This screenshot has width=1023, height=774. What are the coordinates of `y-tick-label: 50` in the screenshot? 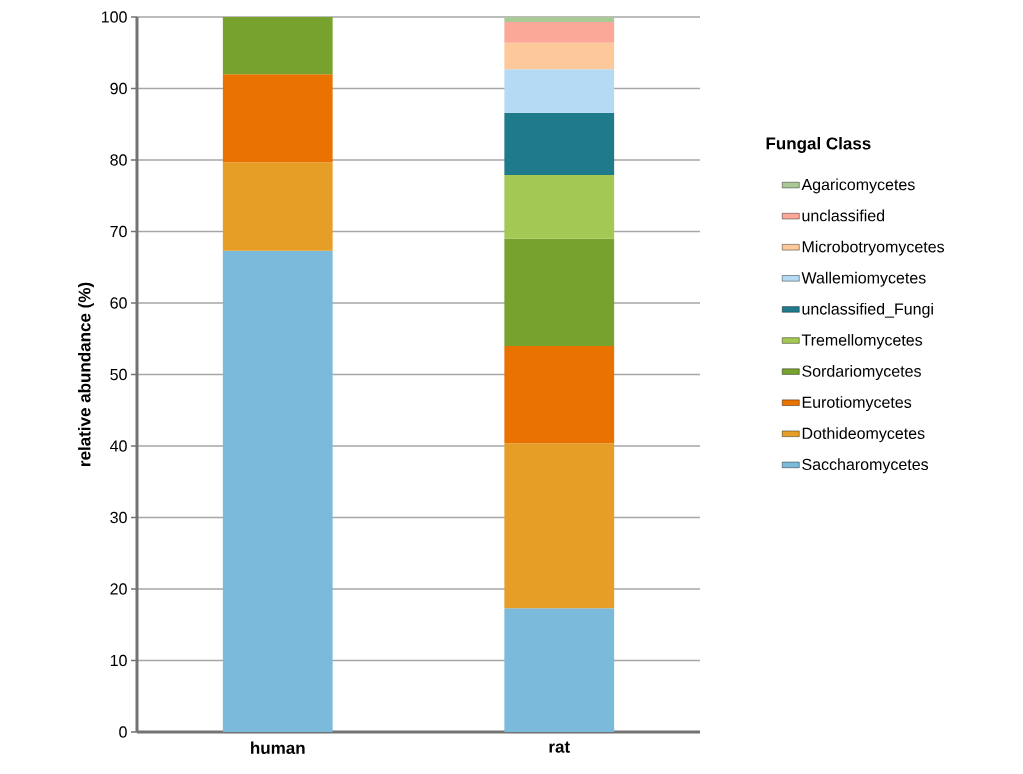 It's located at (118, 374).